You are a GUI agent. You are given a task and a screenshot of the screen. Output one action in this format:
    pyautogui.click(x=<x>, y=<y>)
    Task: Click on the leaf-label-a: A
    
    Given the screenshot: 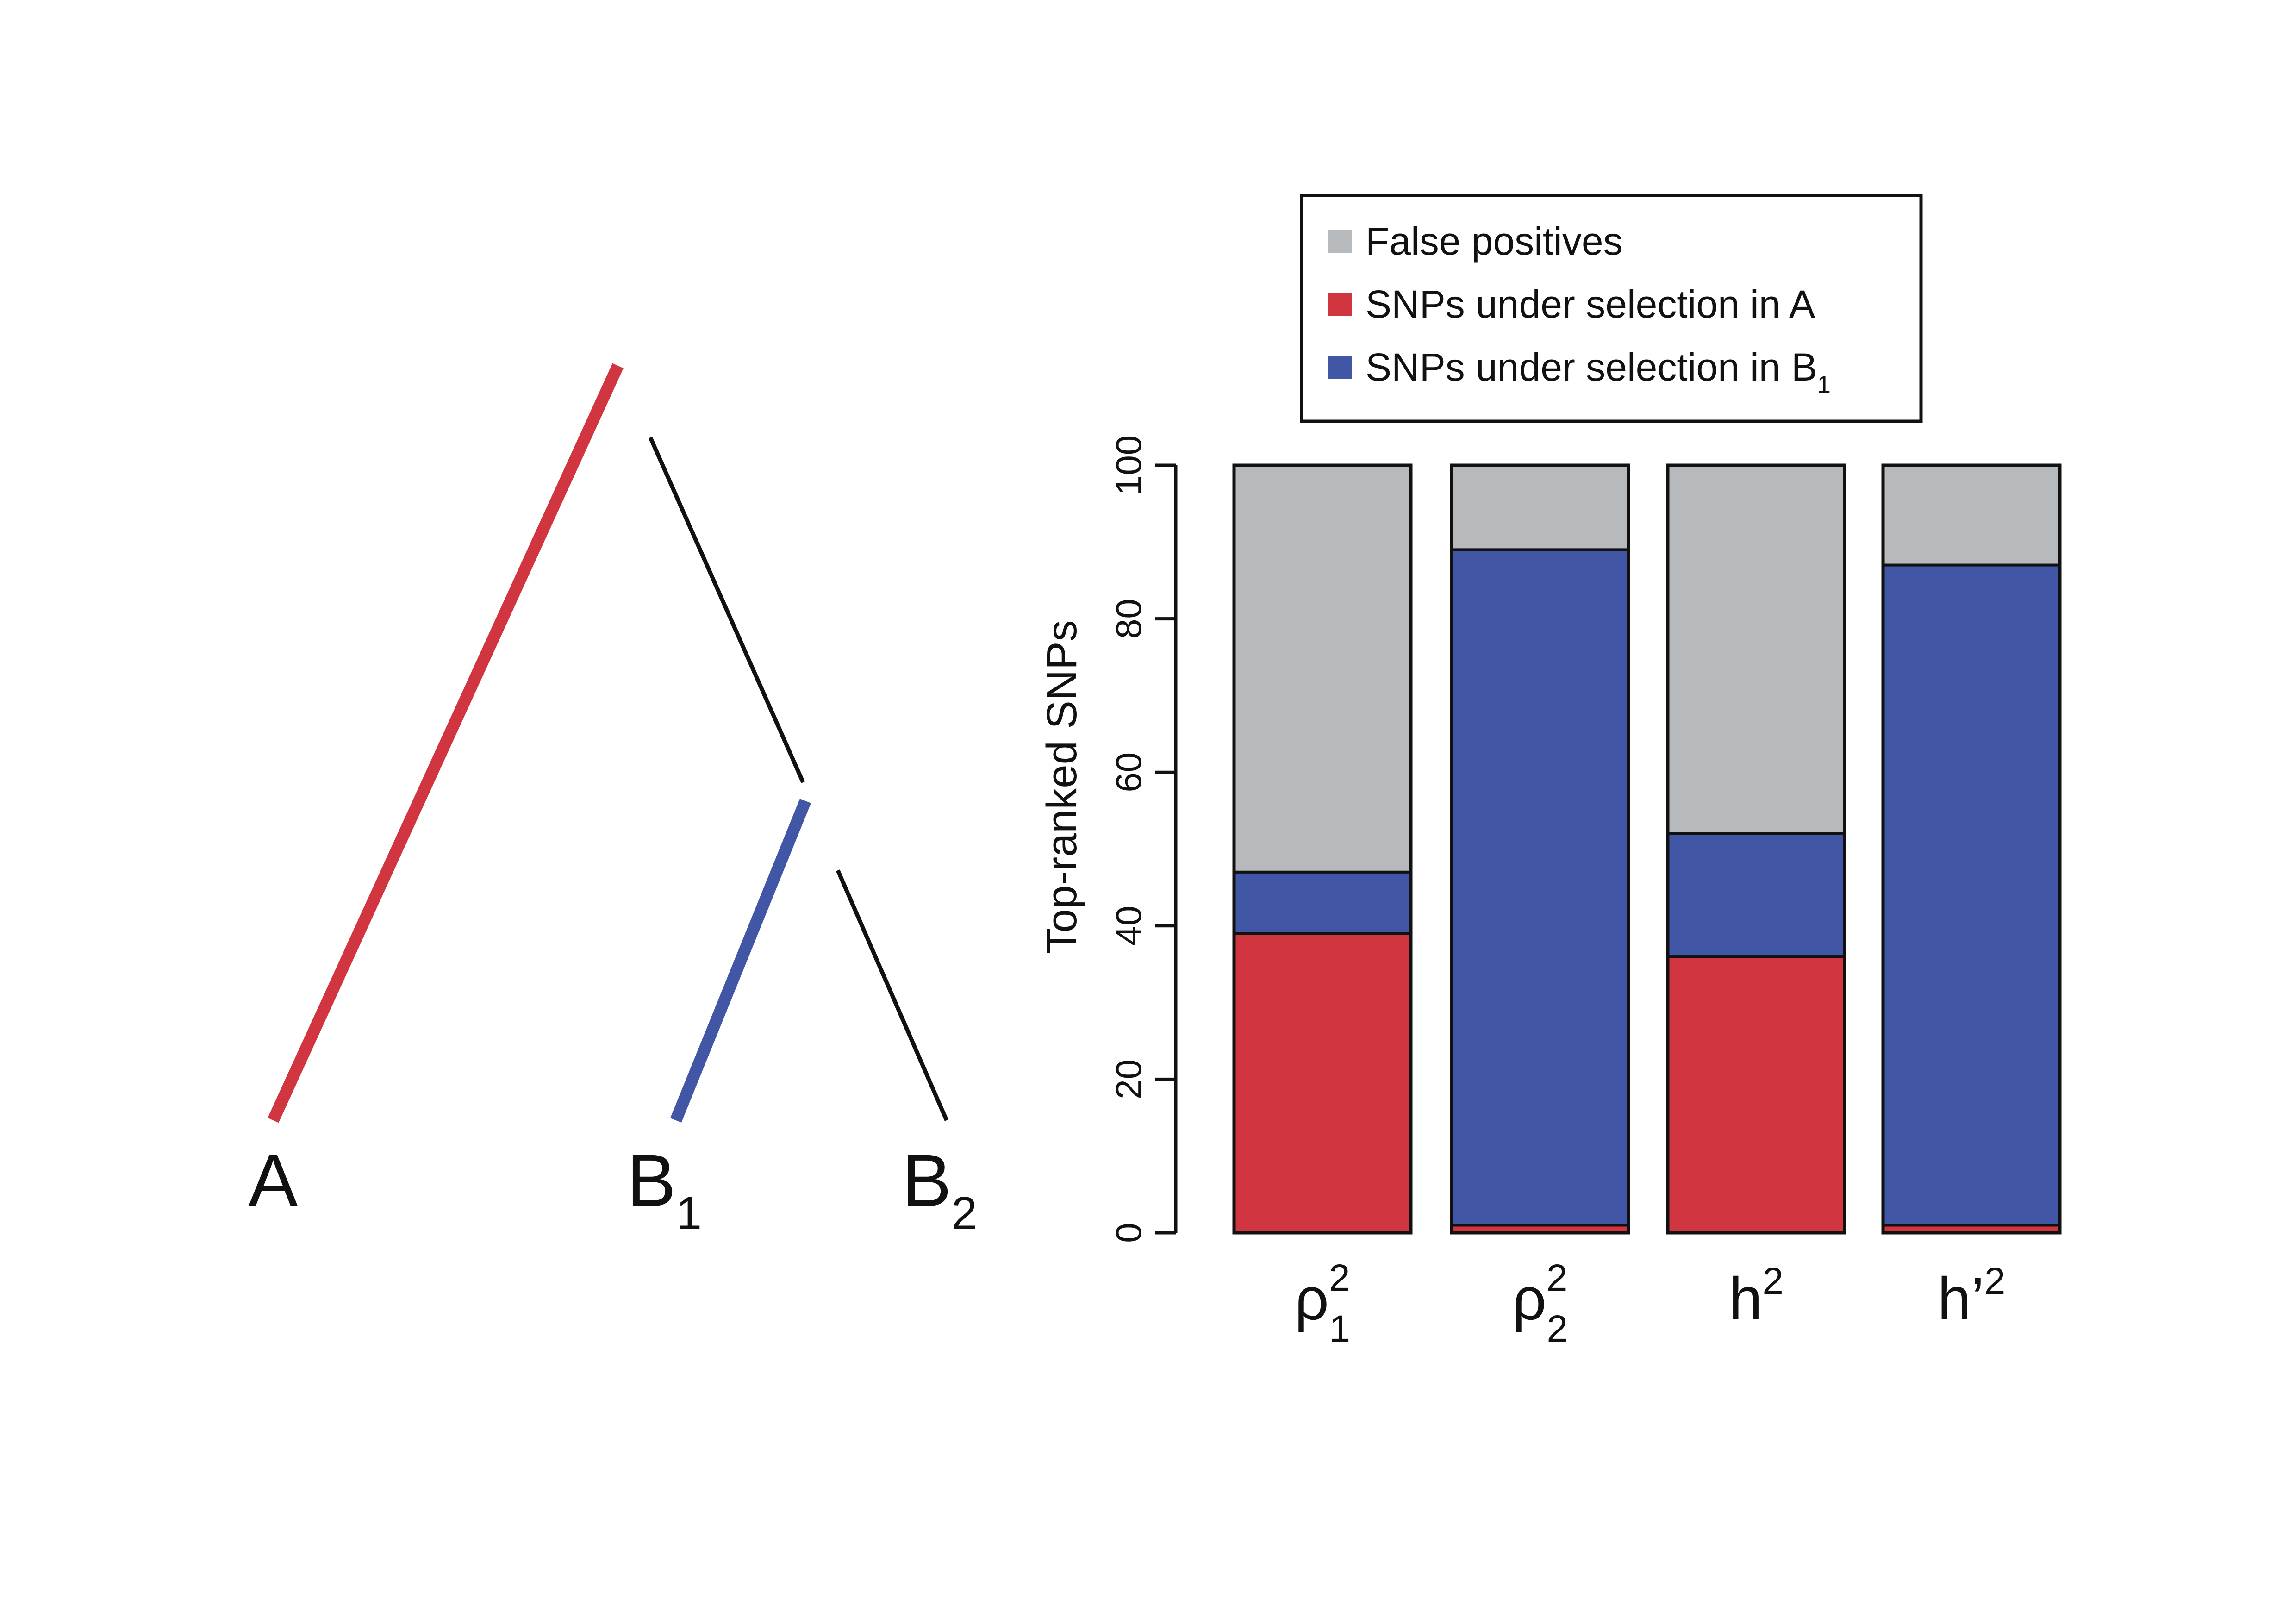 What is the action you would take?
    pyautogui.click(x=273, y=1180)
    